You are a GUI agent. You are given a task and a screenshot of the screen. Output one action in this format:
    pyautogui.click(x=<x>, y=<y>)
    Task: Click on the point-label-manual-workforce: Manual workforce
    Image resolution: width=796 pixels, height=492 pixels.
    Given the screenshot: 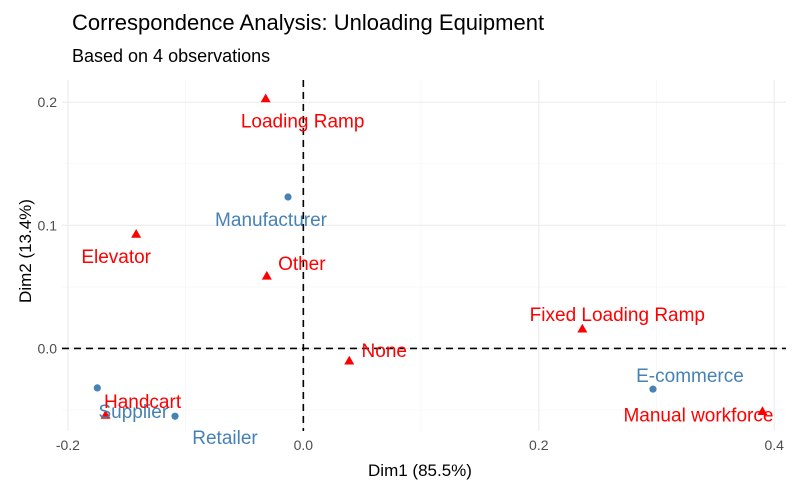 What is the action you would take?
    pyautogui.click(x=698, y=415)
    